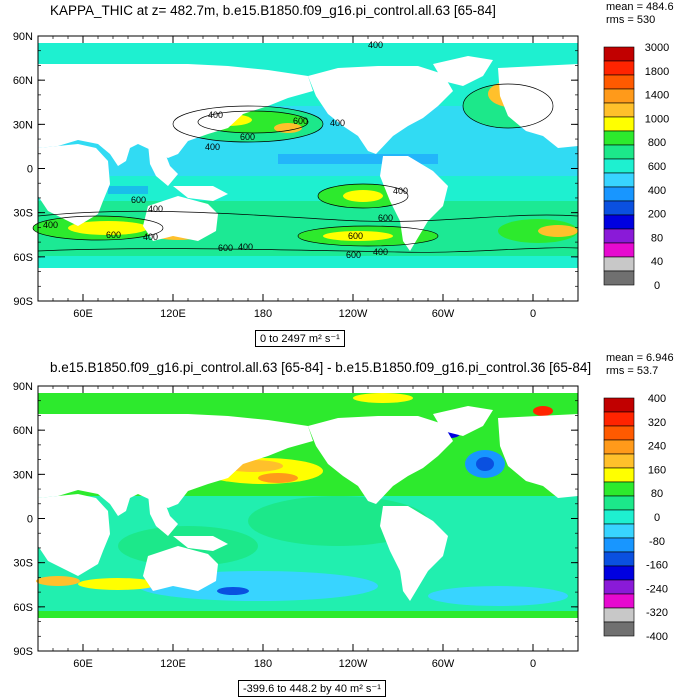  I want to click on colorbar-label: 40, so click(657, 262).